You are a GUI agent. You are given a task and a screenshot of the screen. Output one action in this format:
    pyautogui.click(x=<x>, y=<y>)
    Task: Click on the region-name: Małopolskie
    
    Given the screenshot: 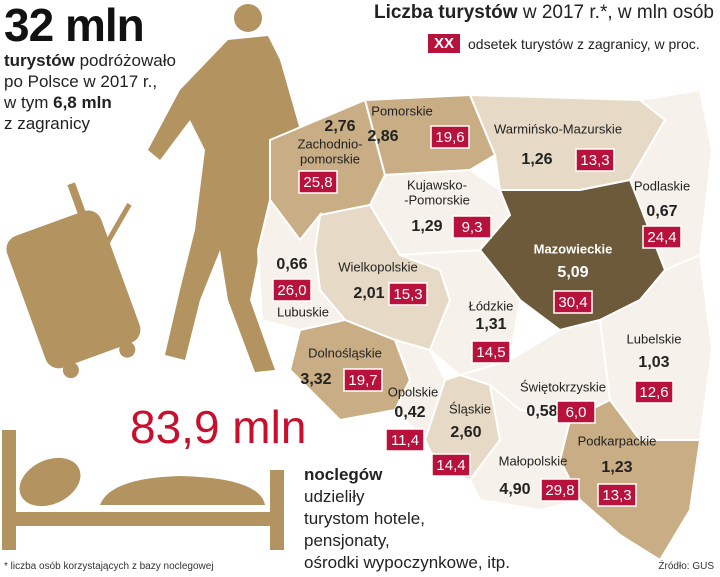 What is the action you would take?
    pyautogui.click(x=533, y=460)
    